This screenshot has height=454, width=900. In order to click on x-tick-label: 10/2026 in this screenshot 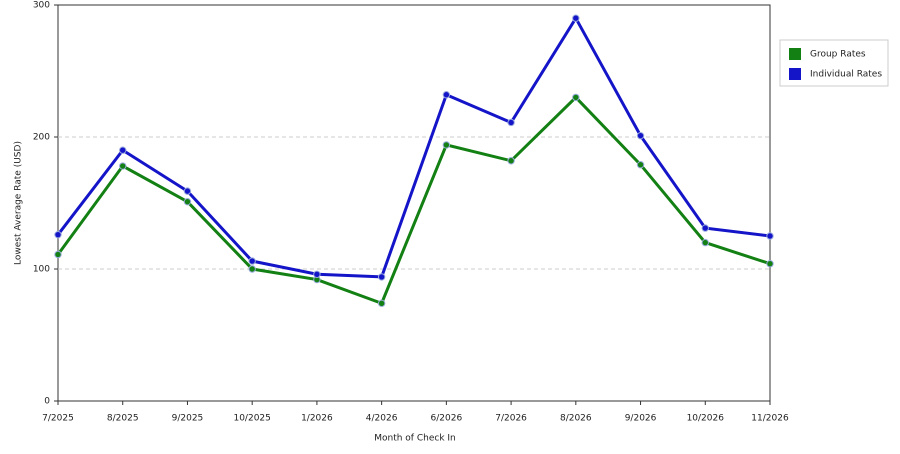, I will do `click(706, 419)`.